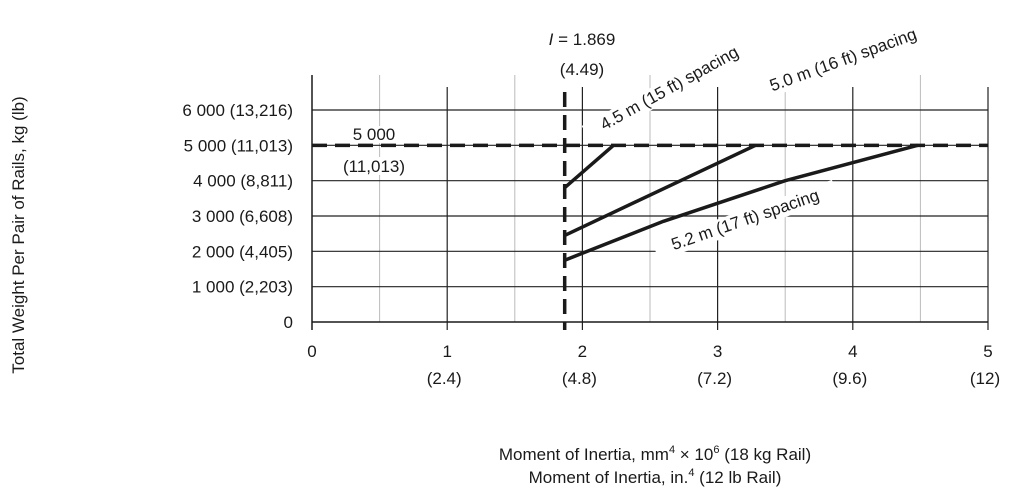 The width and height of the screenshot is (1010, 495). I want to click on y-tick-label: 2 000 (4,405), so click(242, 251).